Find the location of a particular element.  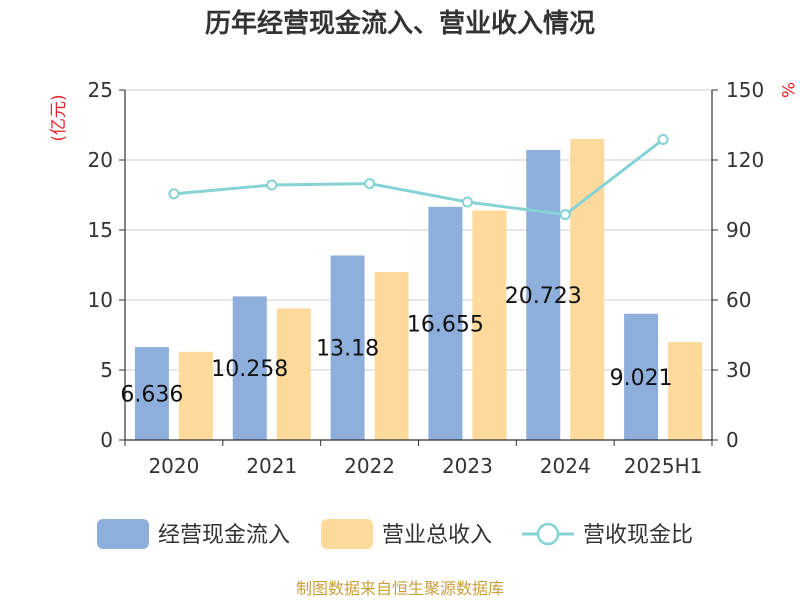

data-label: 20.723 is located at coordinates (543, 296).